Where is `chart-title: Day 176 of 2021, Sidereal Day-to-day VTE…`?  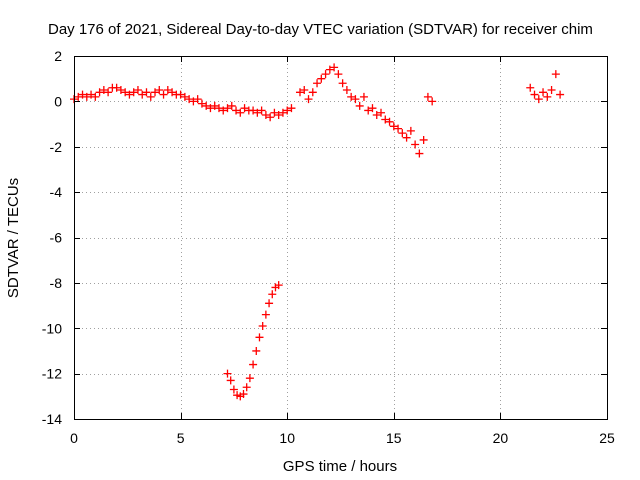
chart-title: Day 176 of 2021, Sidereal Day-to-day VTE… is located at coordinates (320, 29).